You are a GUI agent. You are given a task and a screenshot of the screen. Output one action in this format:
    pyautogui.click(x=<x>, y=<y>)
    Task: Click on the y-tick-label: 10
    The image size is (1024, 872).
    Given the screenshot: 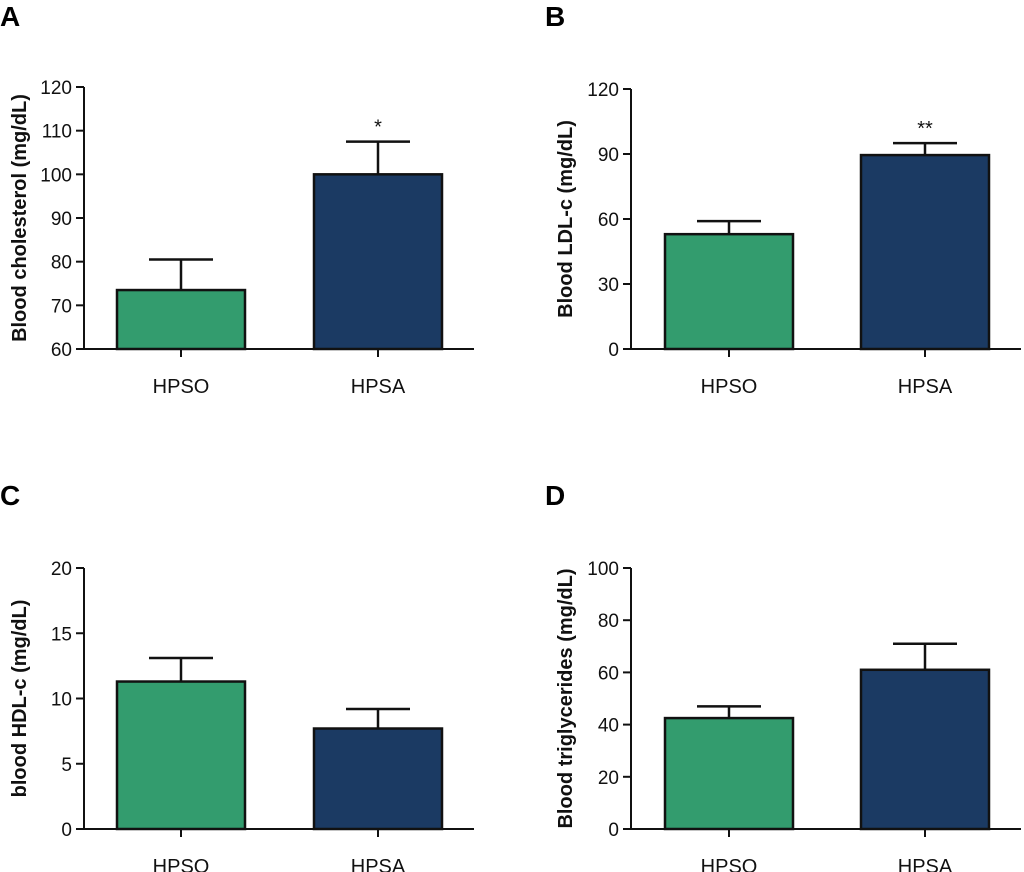 What is the action you would take?
    pyautogui.click(x=61, y=700)
    